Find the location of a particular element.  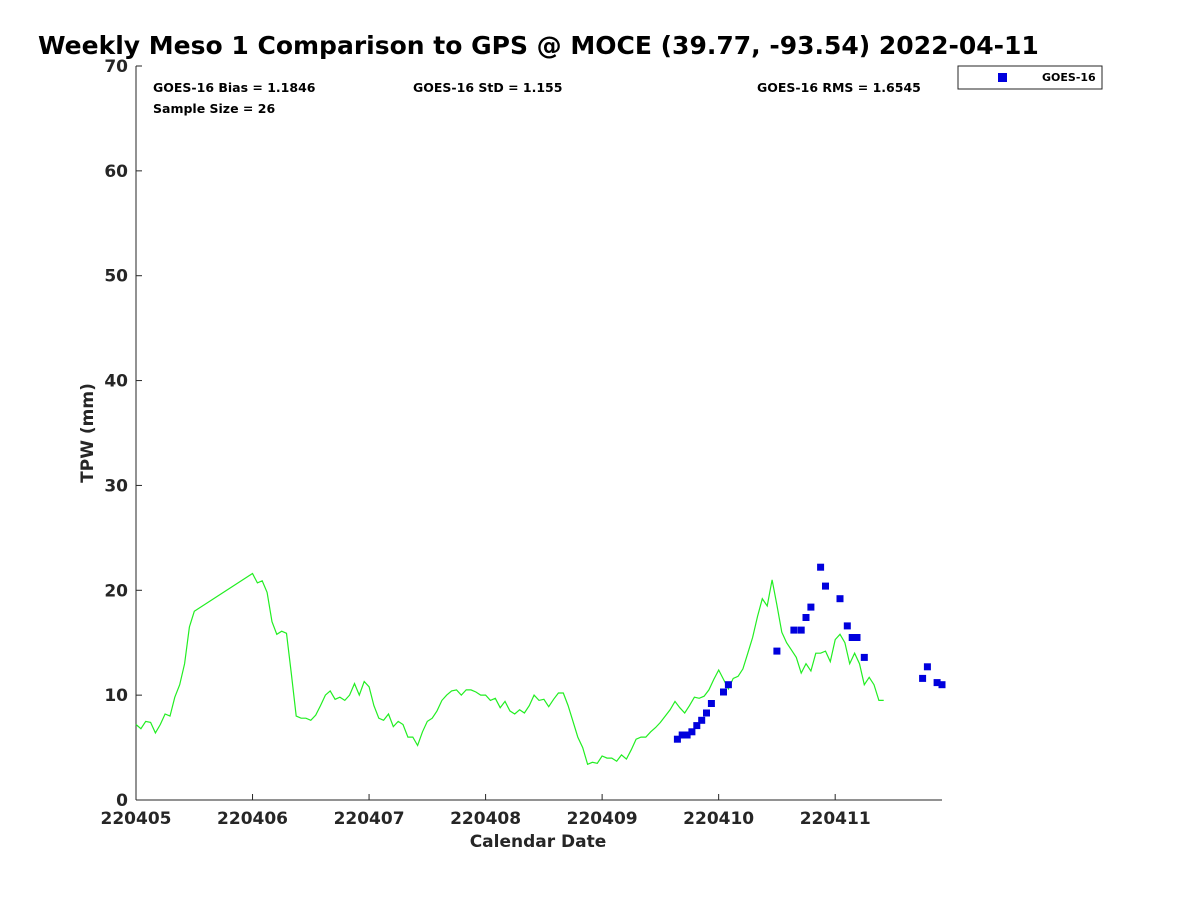

stat-sample-size: Sample Size = 26 is located at coordinates (214, 108).